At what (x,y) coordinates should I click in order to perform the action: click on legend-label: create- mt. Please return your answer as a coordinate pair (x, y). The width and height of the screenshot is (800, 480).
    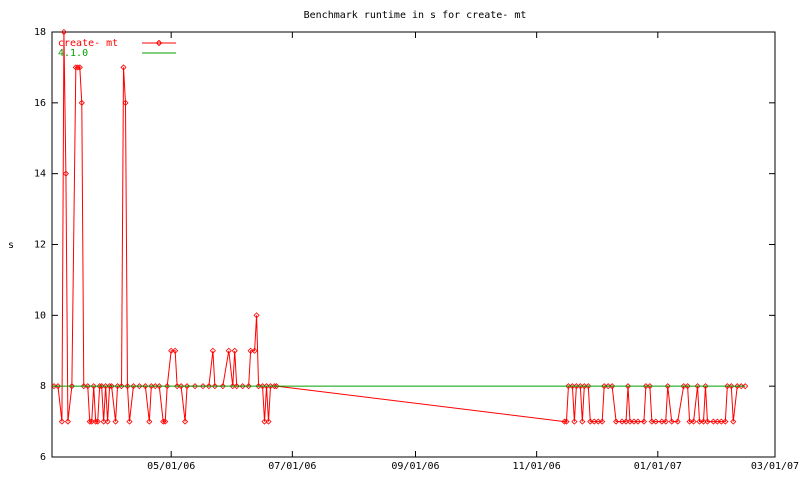
    Looking at the image, I should click on (88, 43).